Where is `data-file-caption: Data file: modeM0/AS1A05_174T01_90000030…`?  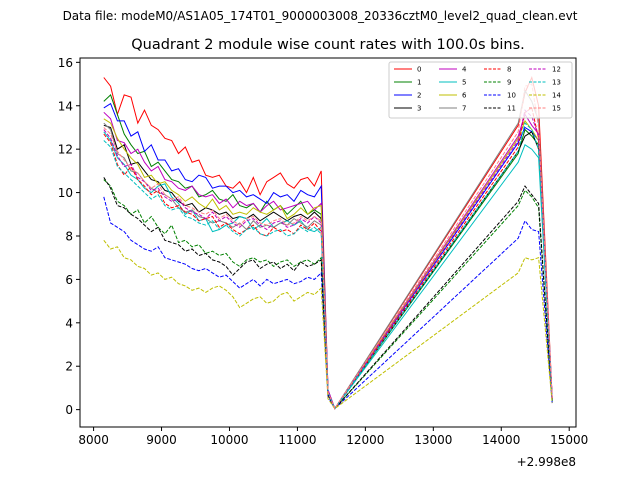
data-file-caption: Data file: modeM0/AS1A05_174T01_90000030… is located at coordinates (320, 16).